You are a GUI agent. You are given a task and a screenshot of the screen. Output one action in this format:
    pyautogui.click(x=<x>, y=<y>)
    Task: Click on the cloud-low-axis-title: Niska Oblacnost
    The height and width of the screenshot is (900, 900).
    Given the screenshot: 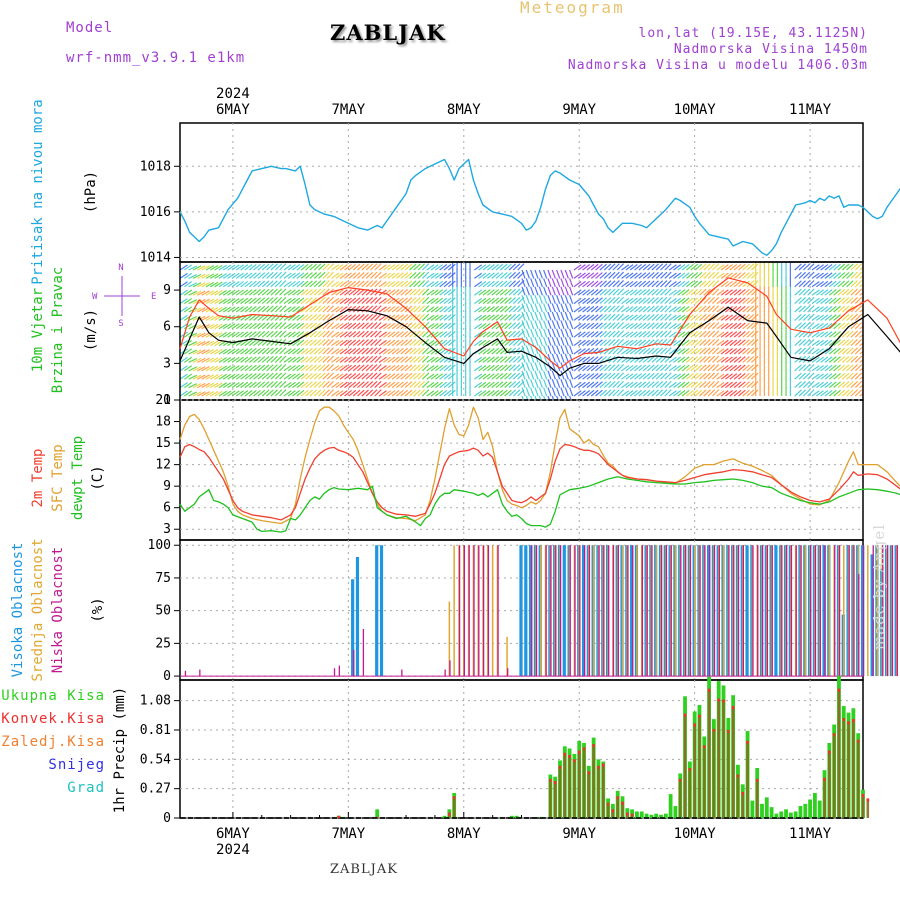 What is the action you would take?
    pyautogui.click(x=58, y=610)
    